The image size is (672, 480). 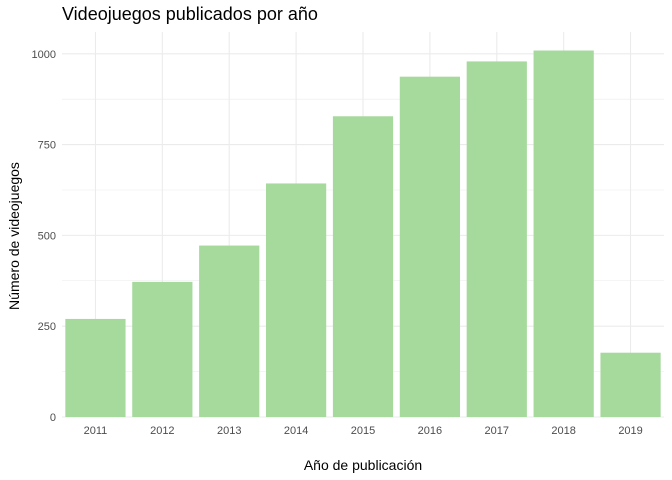 I want to click on bar-2017, so click(x=496, y=239).